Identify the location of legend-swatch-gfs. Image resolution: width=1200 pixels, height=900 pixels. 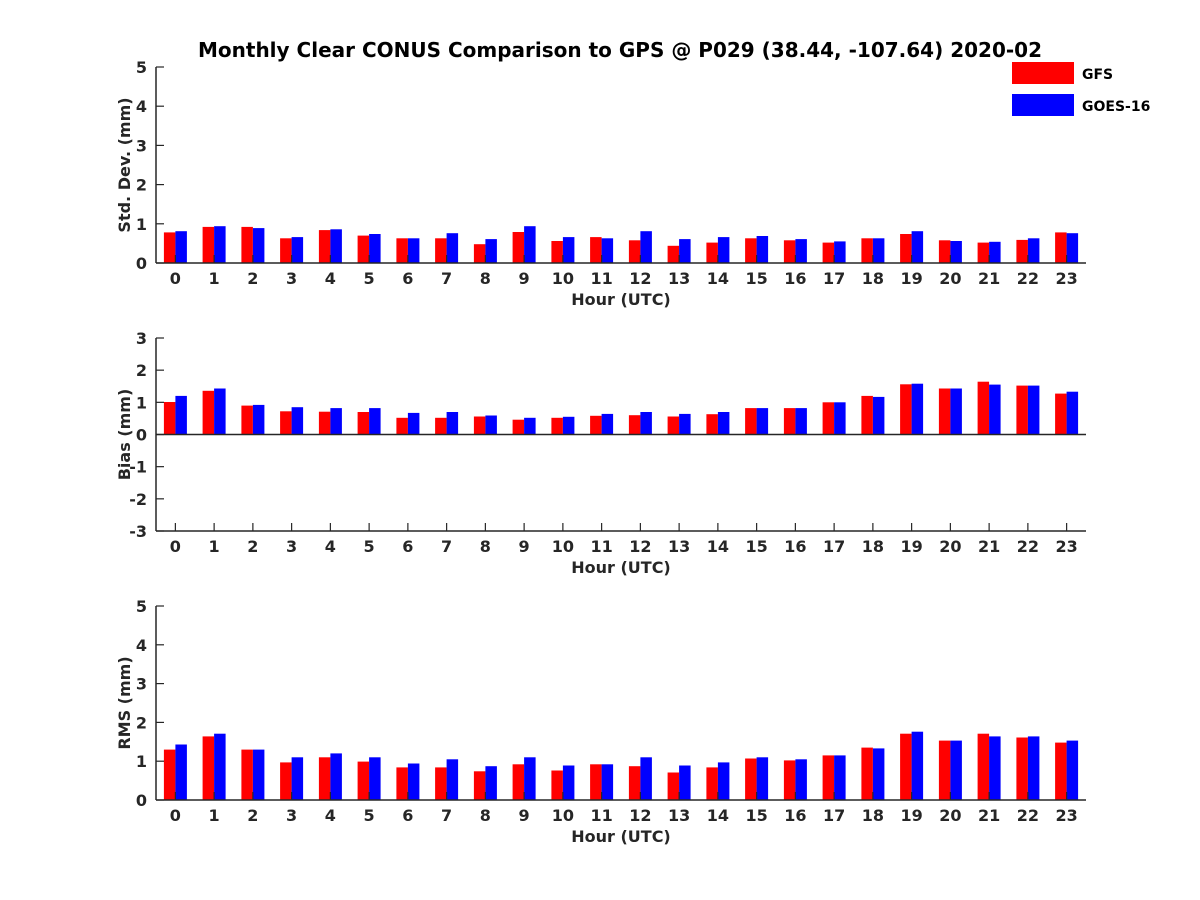
(1043, 73).